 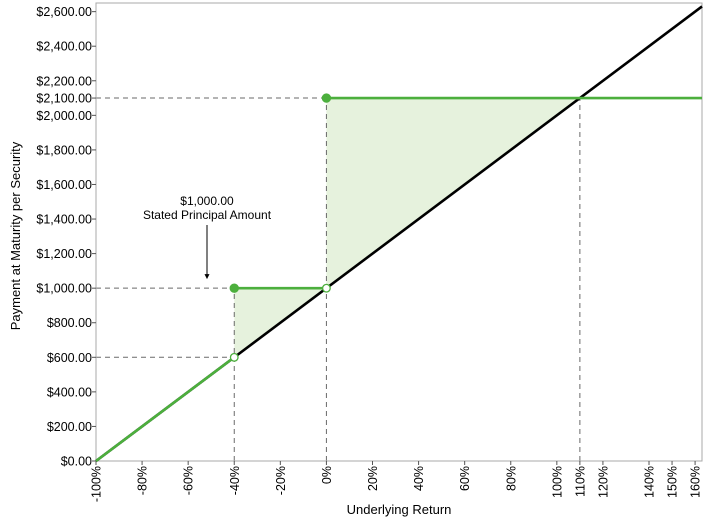 I want to click on annotation-arrow-head, so click(x=207, y=277).